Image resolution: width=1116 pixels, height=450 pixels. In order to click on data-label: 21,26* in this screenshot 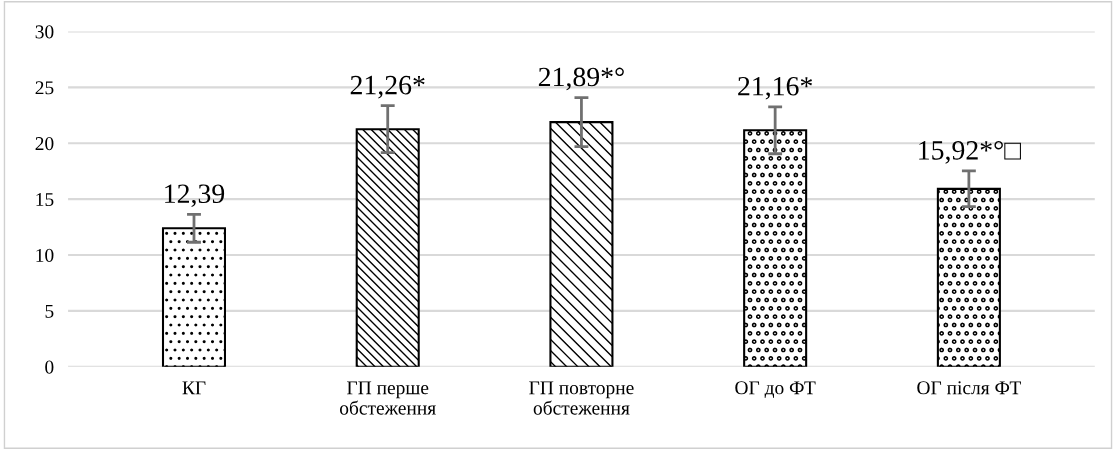, I will do `click(387, 87)`.